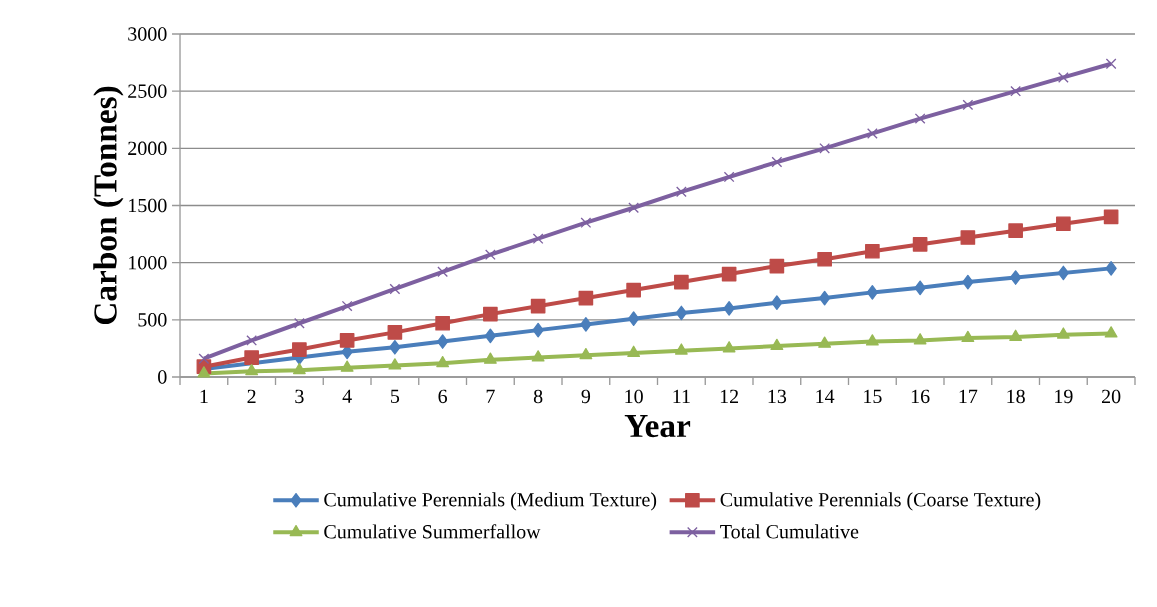  Describe the element at coordinates (657, 426) in the screenshot. I see `x-axis-title: Year` at that location.